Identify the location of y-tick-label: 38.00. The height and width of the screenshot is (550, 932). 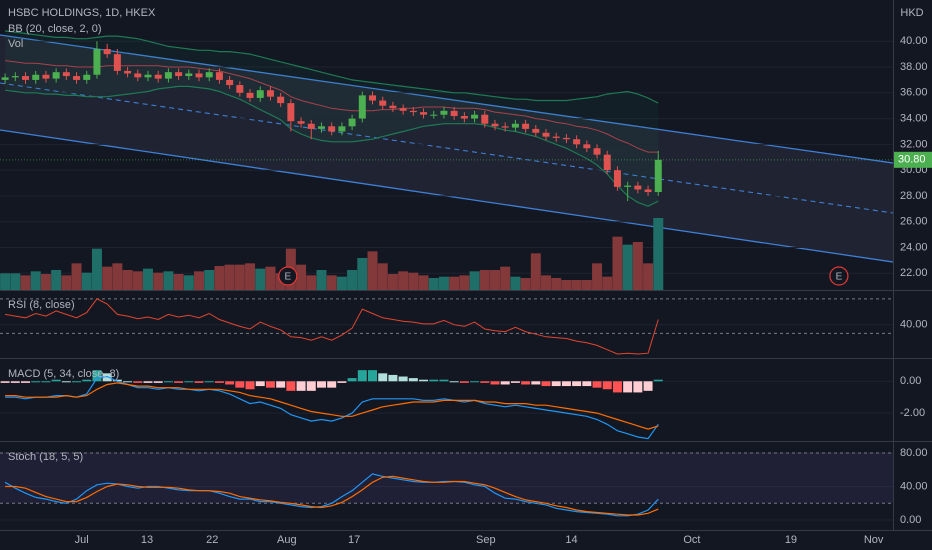
(914, 67).